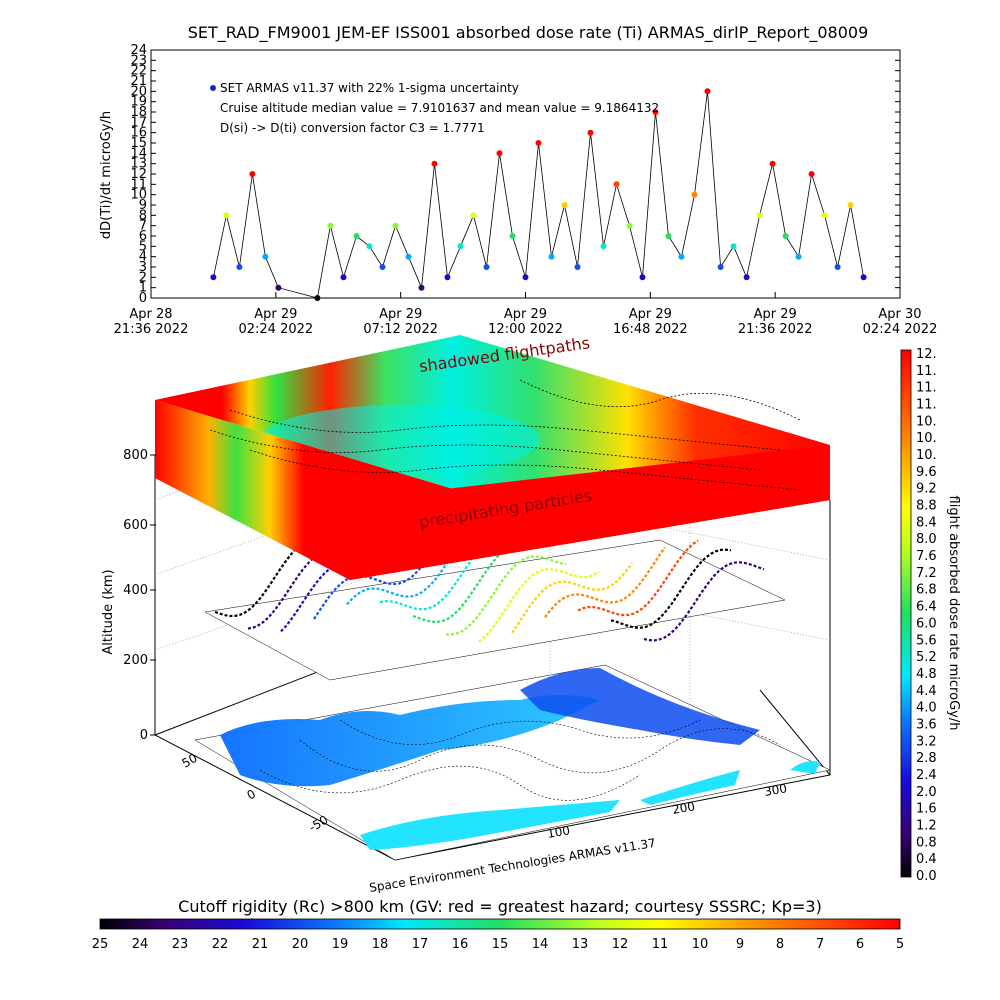 This screenshot has width=1000, height=1000. I want to click on dose-colorbar-tick-label: 8.0, so click(926, 539).